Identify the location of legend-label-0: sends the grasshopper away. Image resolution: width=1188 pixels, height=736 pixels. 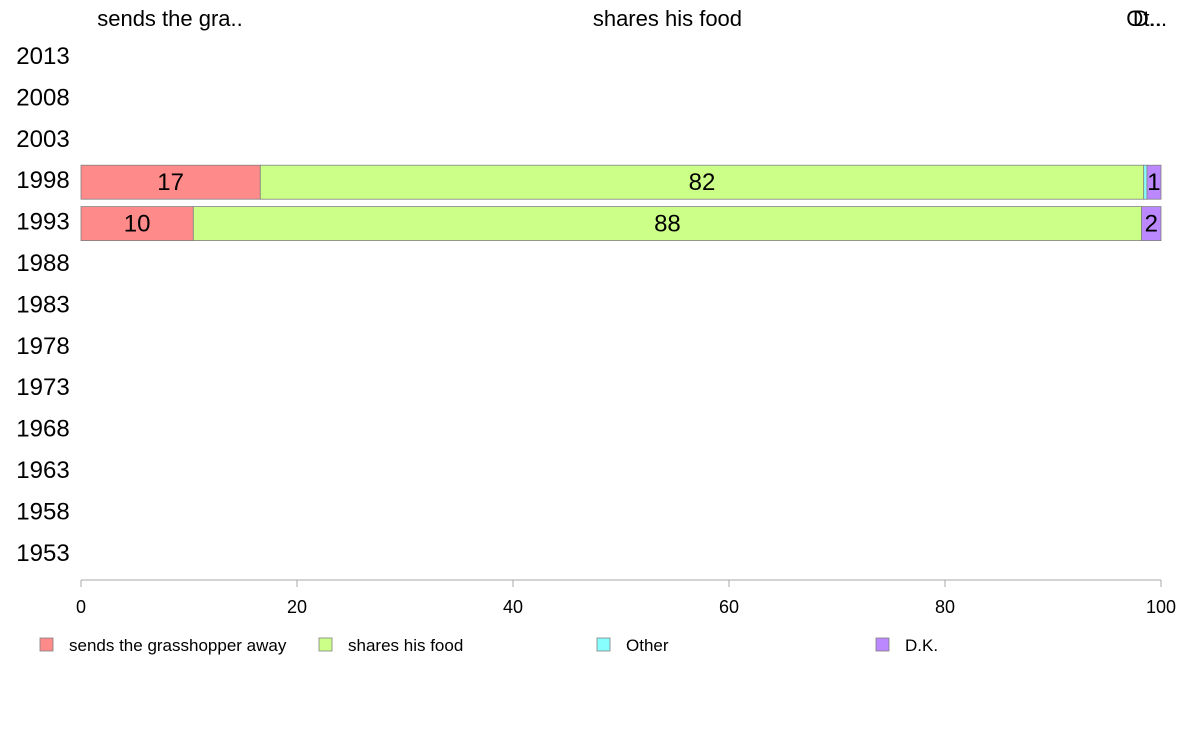
(178, 645).